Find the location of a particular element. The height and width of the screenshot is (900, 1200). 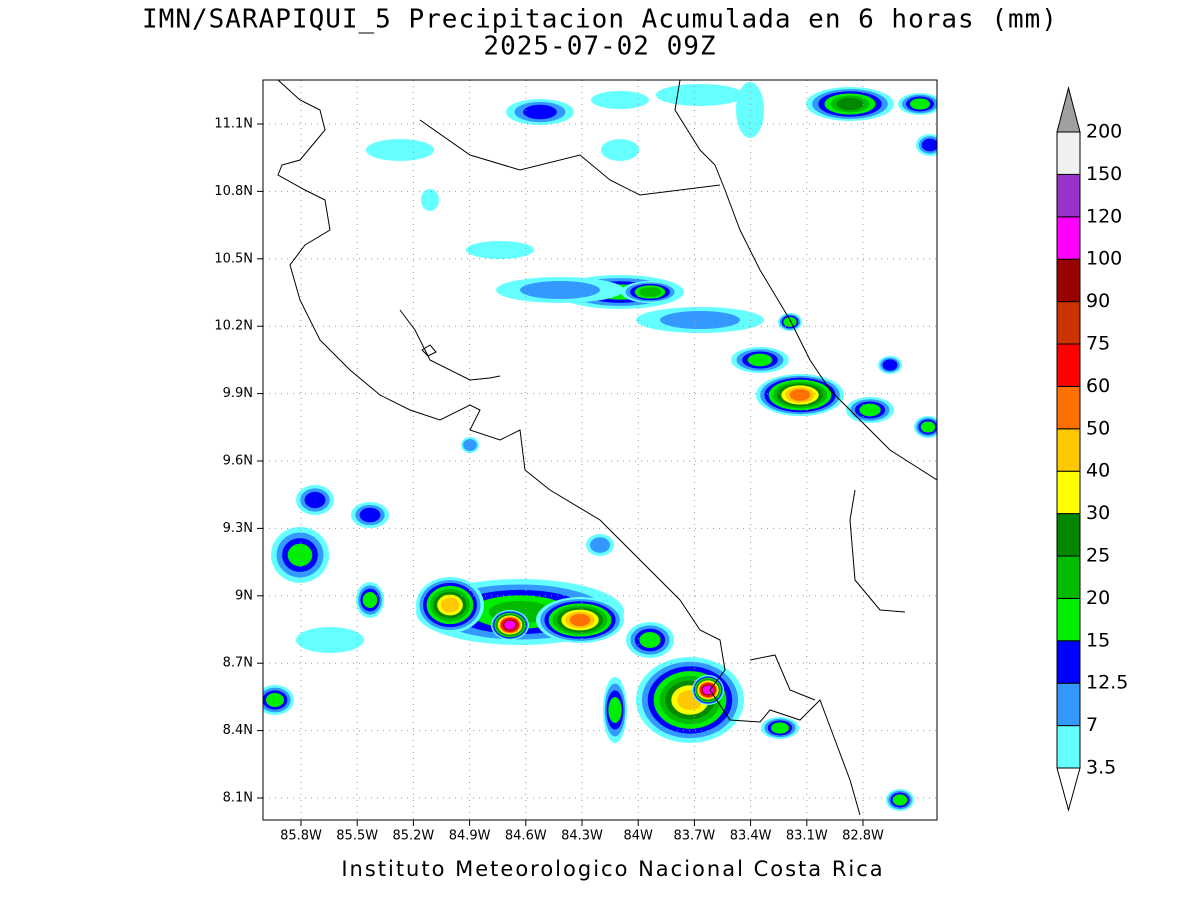

lon-label: 85.8W is located at coordinates (301, 836).